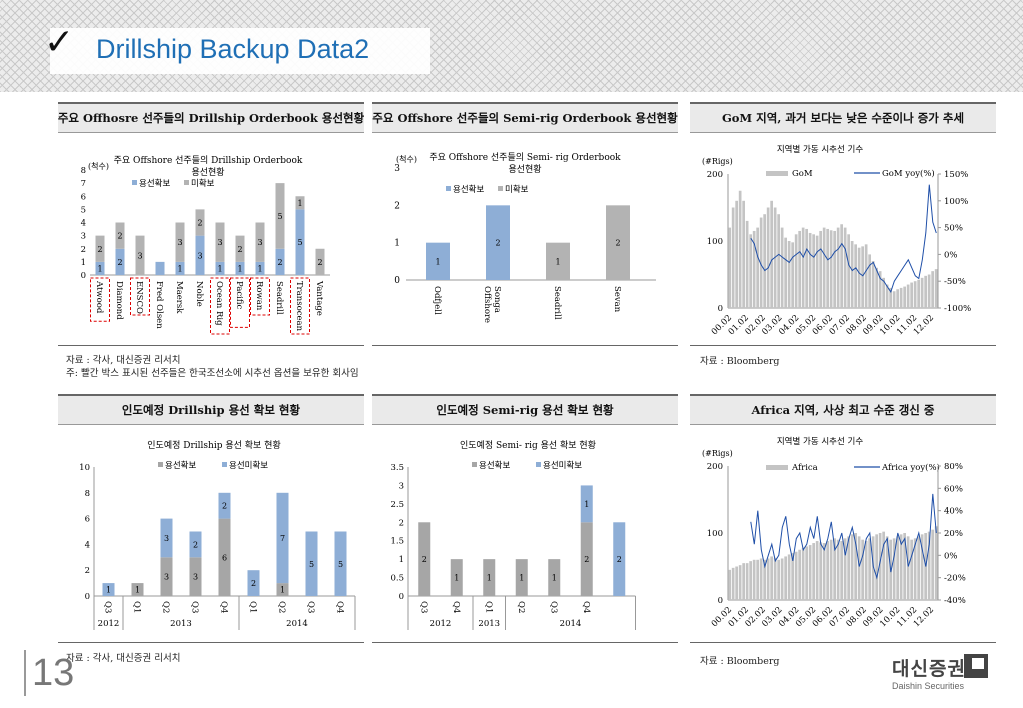  What do you see at coordinates (802, 174) in the screenshot?
I see `legend-label: GoM` at bounding box center [802, 174].